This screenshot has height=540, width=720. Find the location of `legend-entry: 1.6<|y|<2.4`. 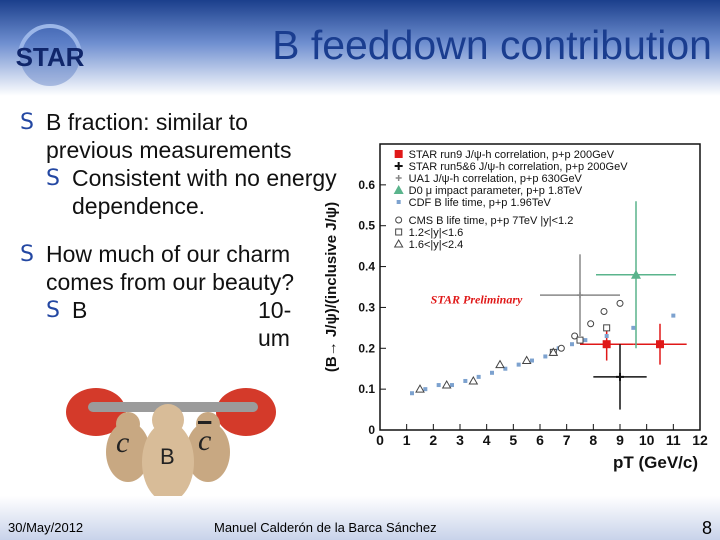

legend-entry: 1.6<|y|<2.4 is located at coordinates (436, 245).